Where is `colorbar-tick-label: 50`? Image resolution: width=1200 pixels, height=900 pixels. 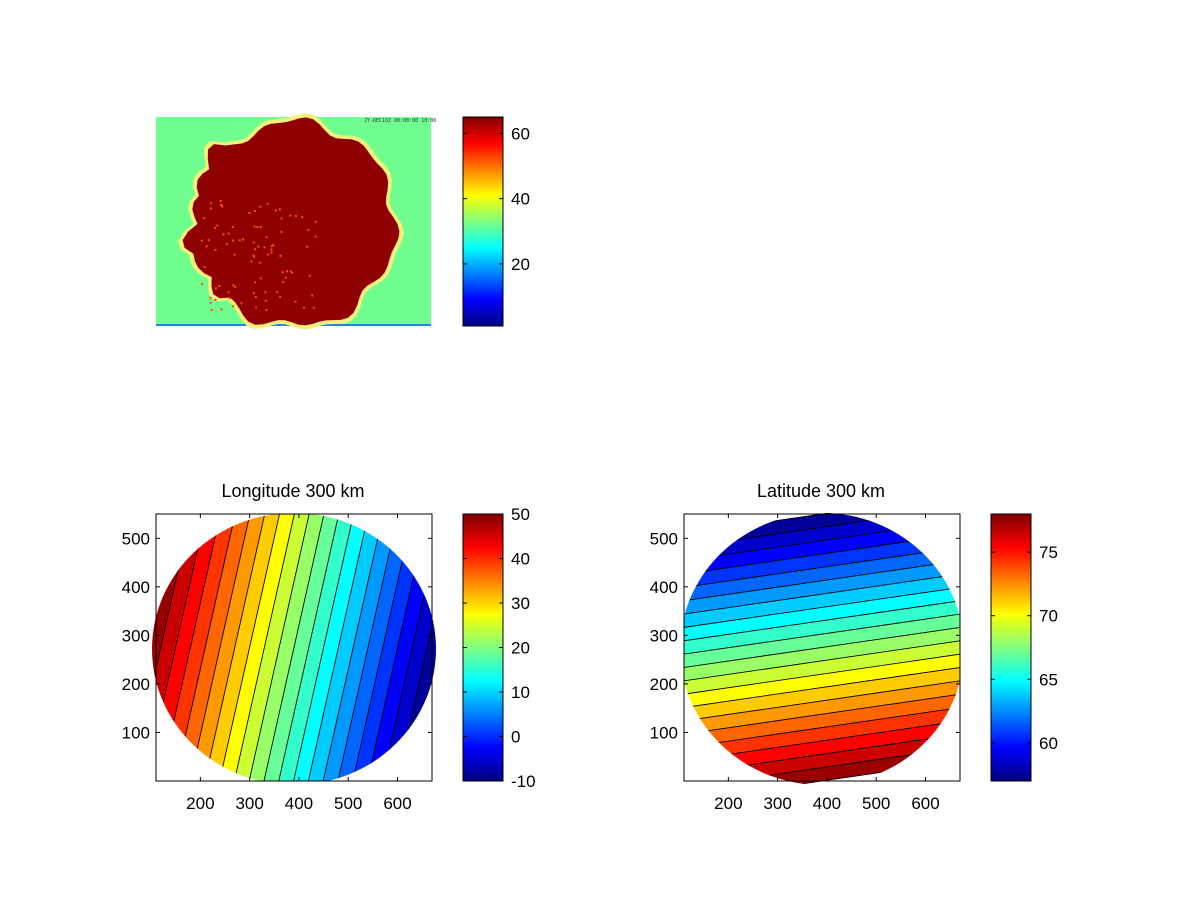 colorbar-tick-label: 50 is located at coordinates (520, 514).